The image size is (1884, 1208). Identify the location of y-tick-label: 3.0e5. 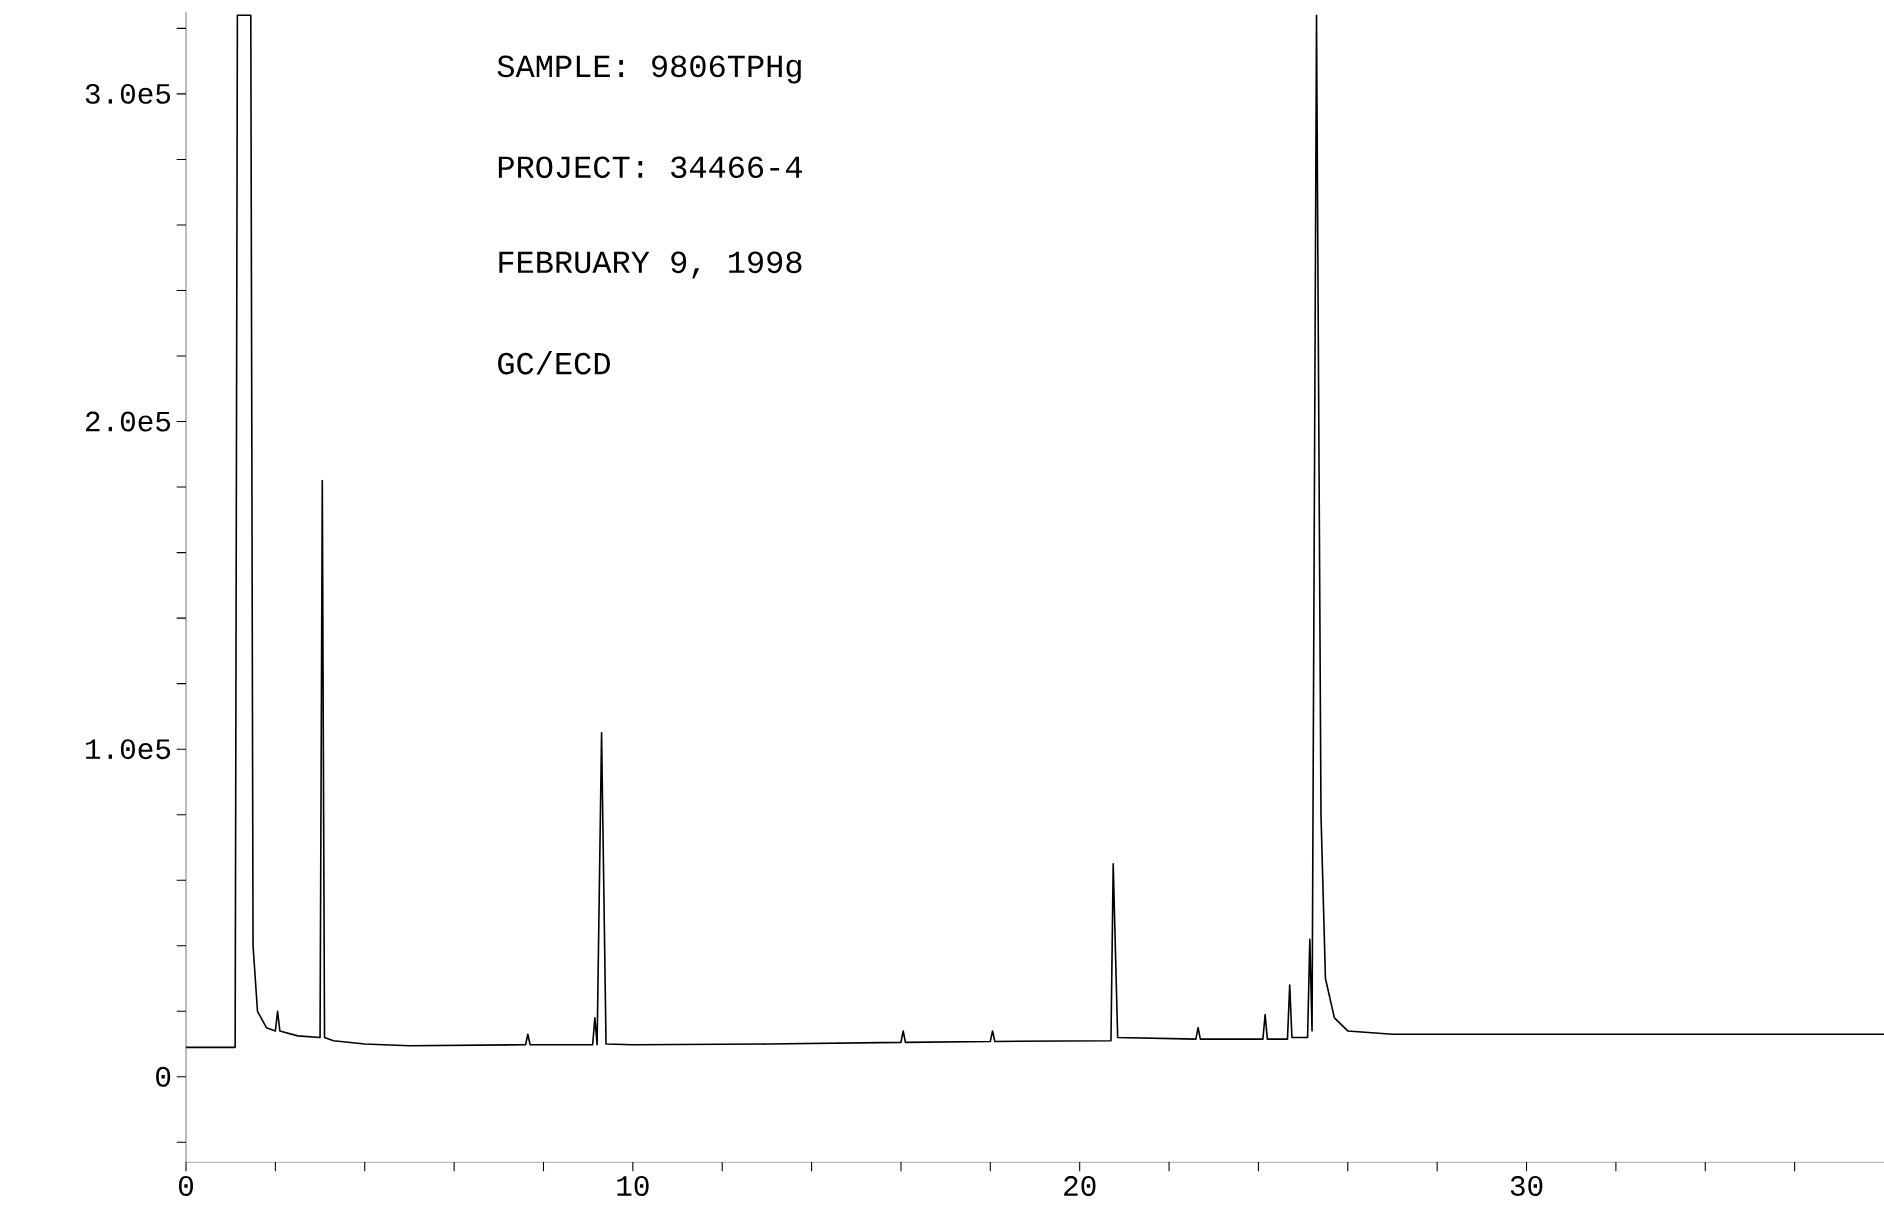
(128, 93).